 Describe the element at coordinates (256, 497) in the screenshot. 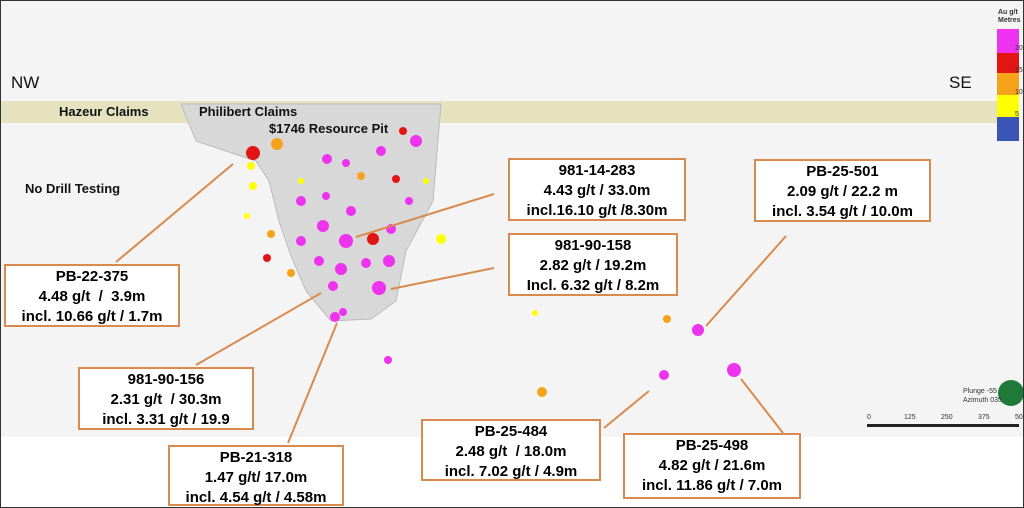

I see `intercept-text: incl. 4.54 g/t / 4.58m` at that location.